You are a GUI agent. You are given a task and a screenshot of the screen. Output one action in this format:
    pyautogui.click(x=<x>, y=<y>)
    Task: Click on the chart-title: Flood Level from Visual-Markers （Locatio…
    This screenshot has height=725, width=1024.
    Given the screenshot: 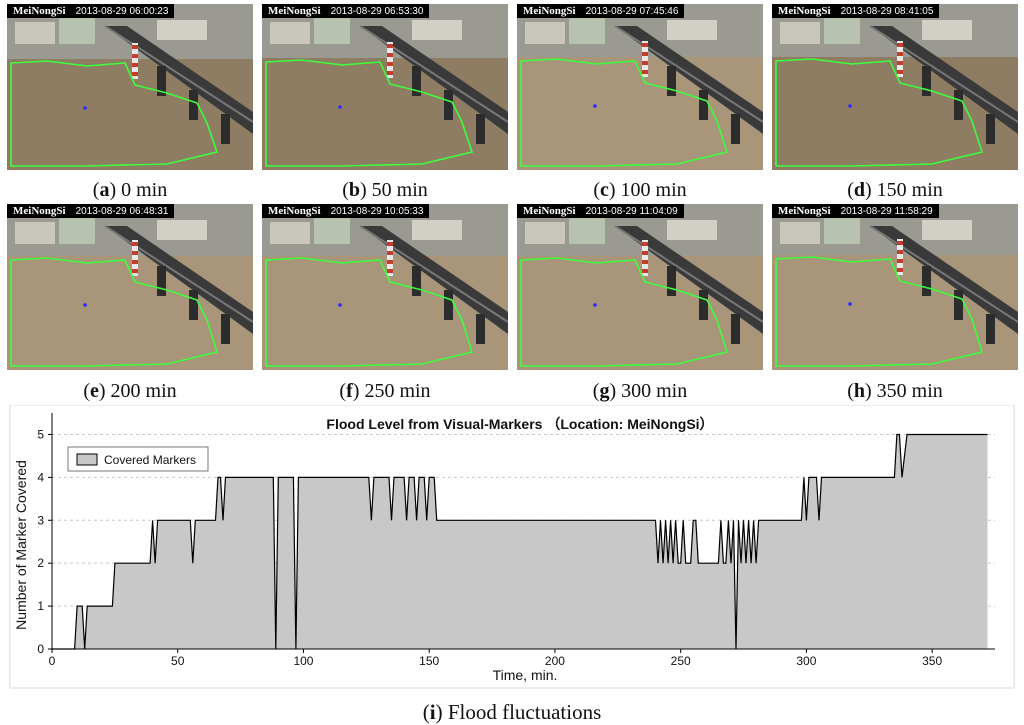 What is the action you would take?
    pyautogui.click(x=519, y=424)
    